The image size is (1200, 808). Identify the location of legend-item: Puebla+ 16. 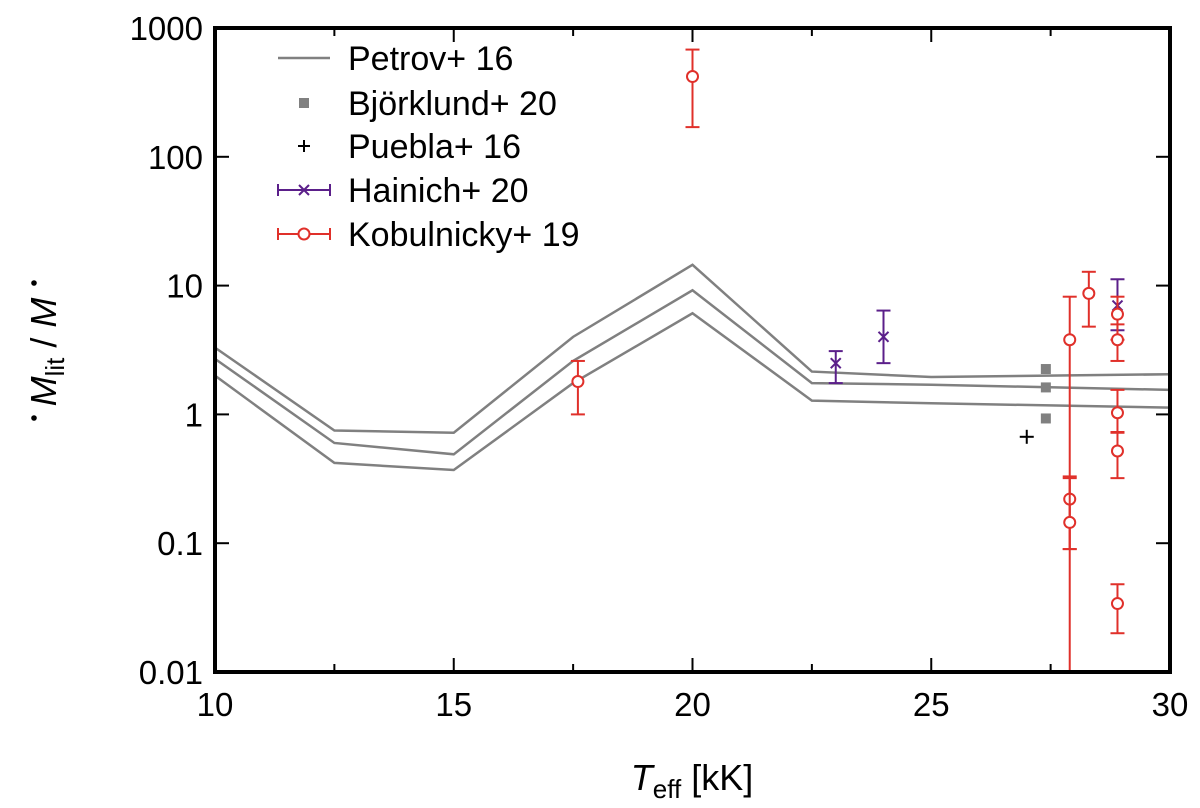
(409, 147).